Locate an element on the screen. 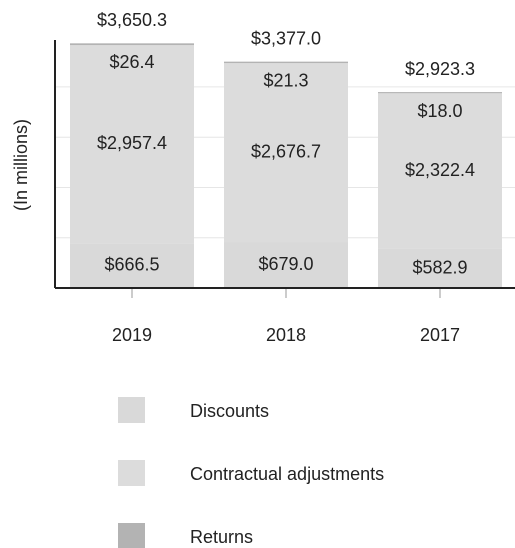 This screenshot has height=548, width=515. value-label: $582.9 is located at coordinates (439, 268).